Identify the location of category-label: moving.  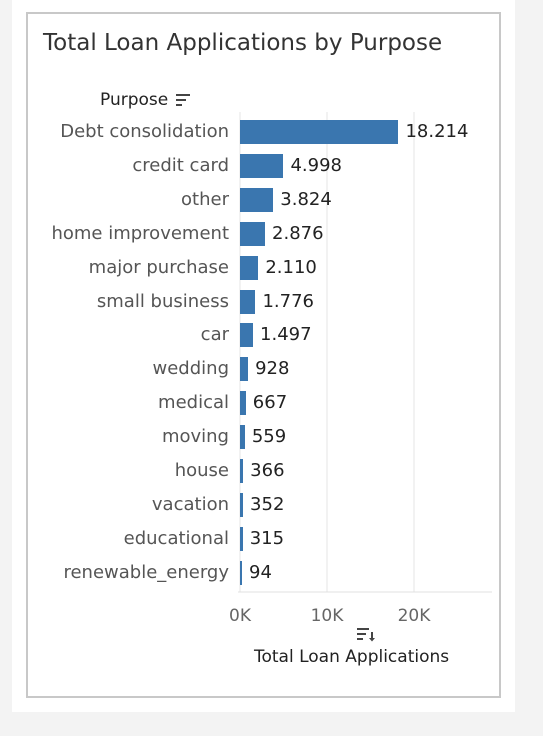
(195, 437).